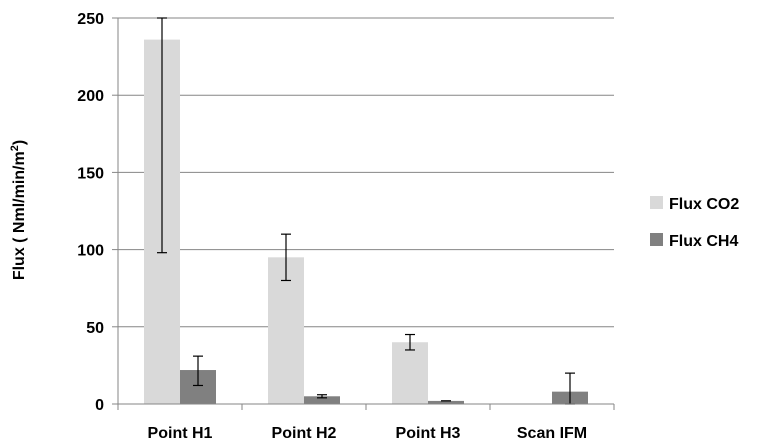  What do you see at coordinates (552, 433) in the screenshot?
I see `x-category-label: Scan IFM` at bounding box center [552, 433].